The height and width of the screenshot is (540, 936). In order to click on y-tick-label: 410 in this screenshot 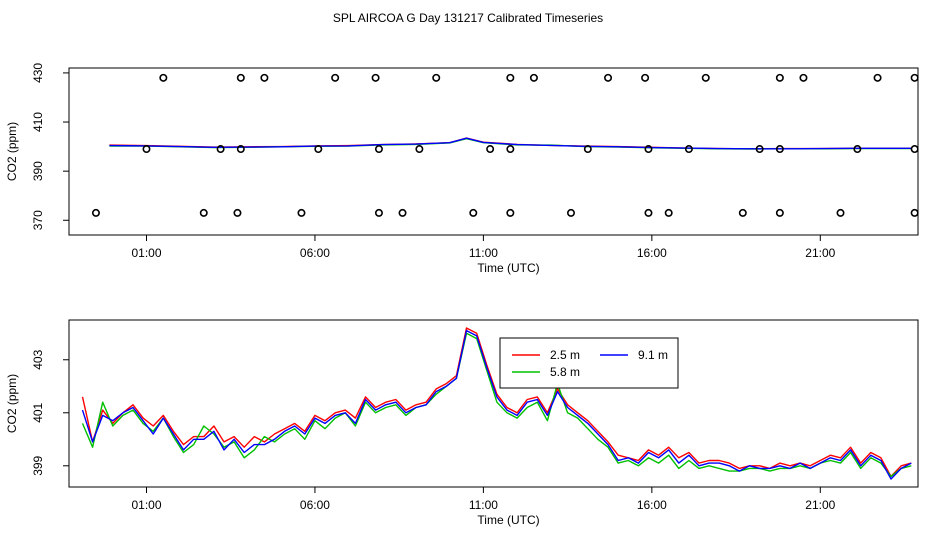, I will do `click(38, 122)`.